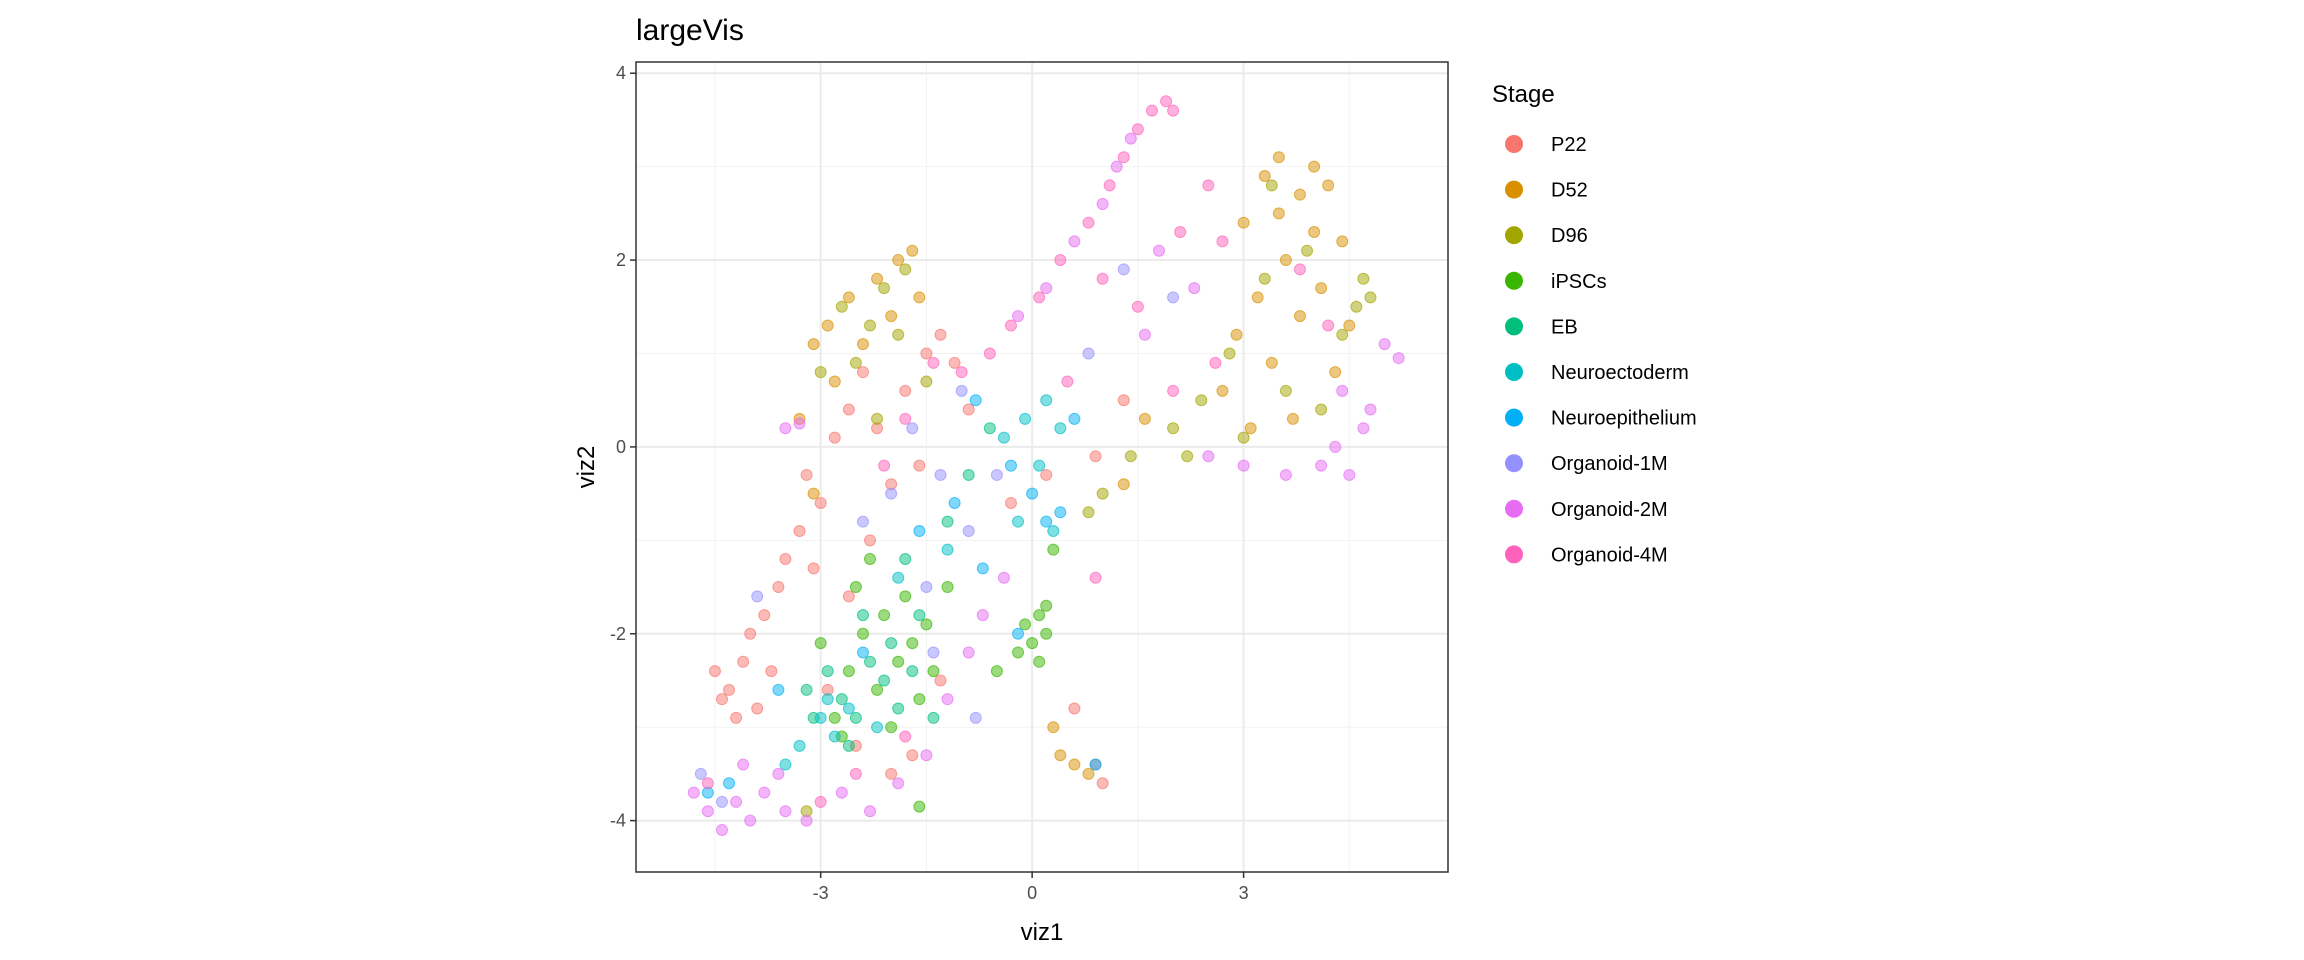  What do you see at coordinates (1514, 463) in the screenshot?
I see `legend-key-organoid-1m` at bounding box center [1514, 463].